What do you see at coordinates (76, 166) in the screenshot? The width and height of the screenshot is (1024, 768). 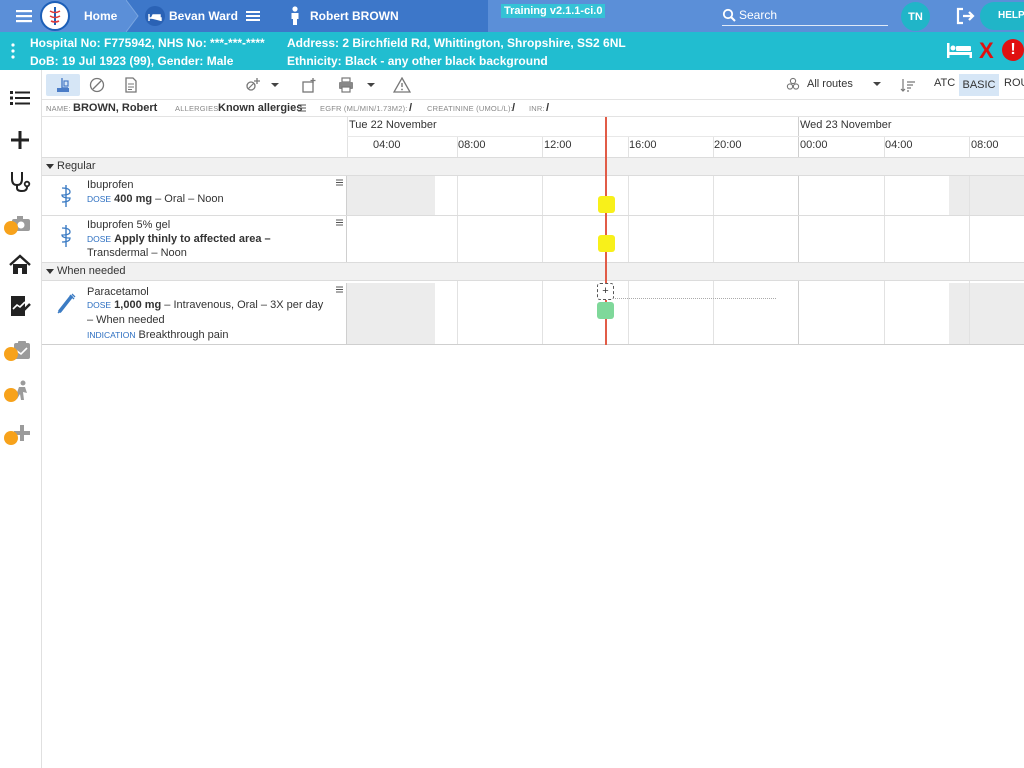 I see `section-regular-label: Regular` at bounding box center [76, 166].